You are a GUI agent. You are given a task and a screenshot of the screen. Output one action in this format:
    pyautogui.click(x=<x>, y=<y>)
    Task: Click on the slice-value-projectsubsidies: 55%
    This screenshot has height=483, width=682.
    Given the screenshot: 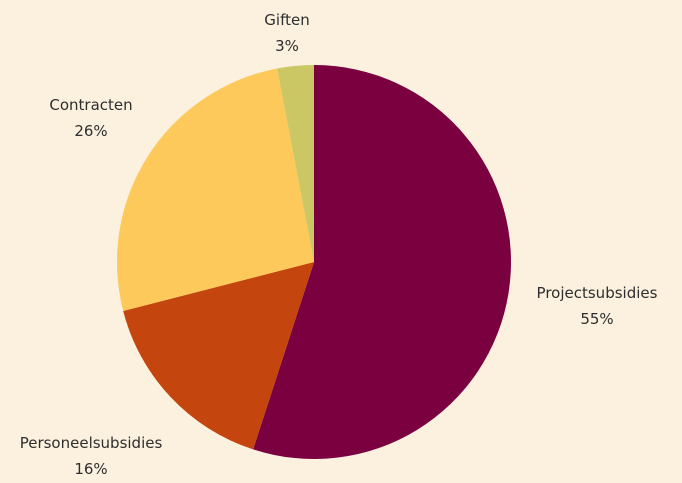 What is the action you would take?
    pyautogui.click(x=596, y=319)
    